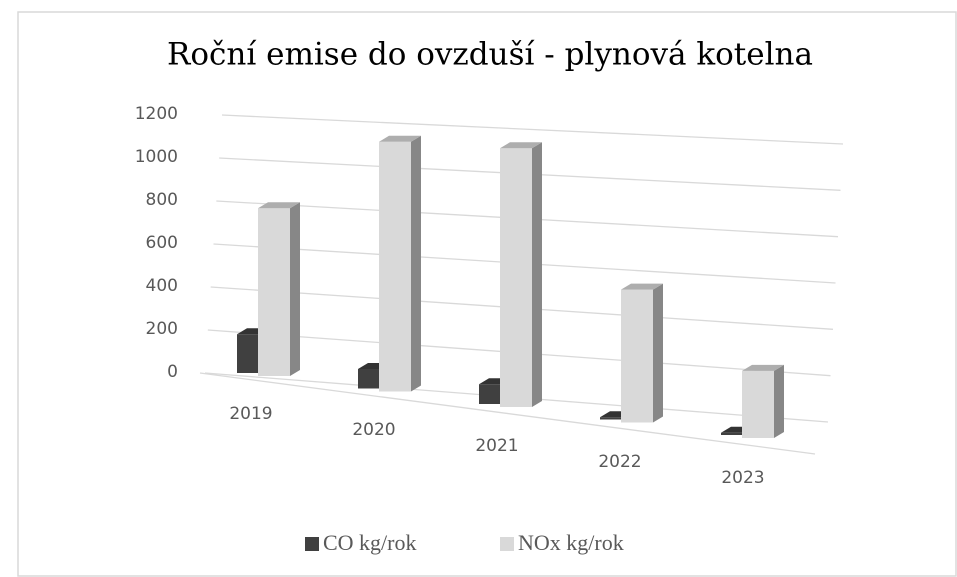 This screenshot has height=577, width=957. I want to click on x-tick-label: 2020, so click(373, 430).